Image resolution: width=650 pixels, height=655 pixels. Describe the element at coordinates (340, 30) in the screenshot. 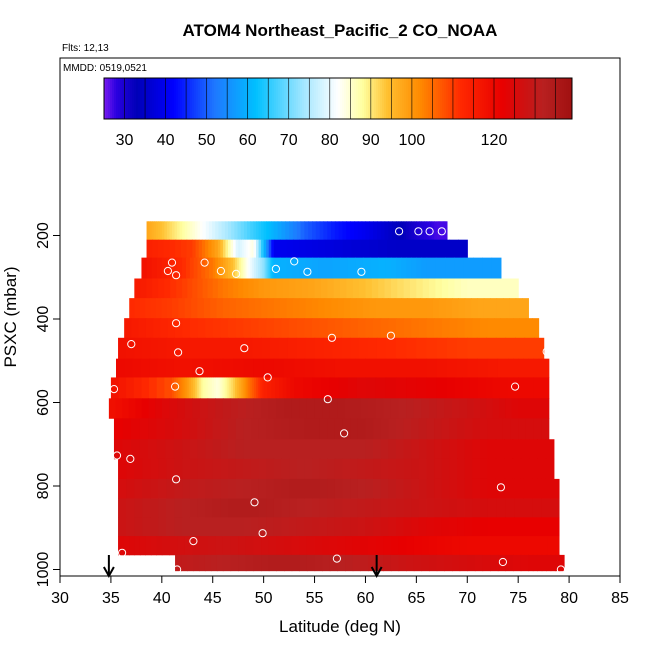

I see `chart-title: ATOM4 Northeast_Pacific_2 CO_NOAA` at that location.